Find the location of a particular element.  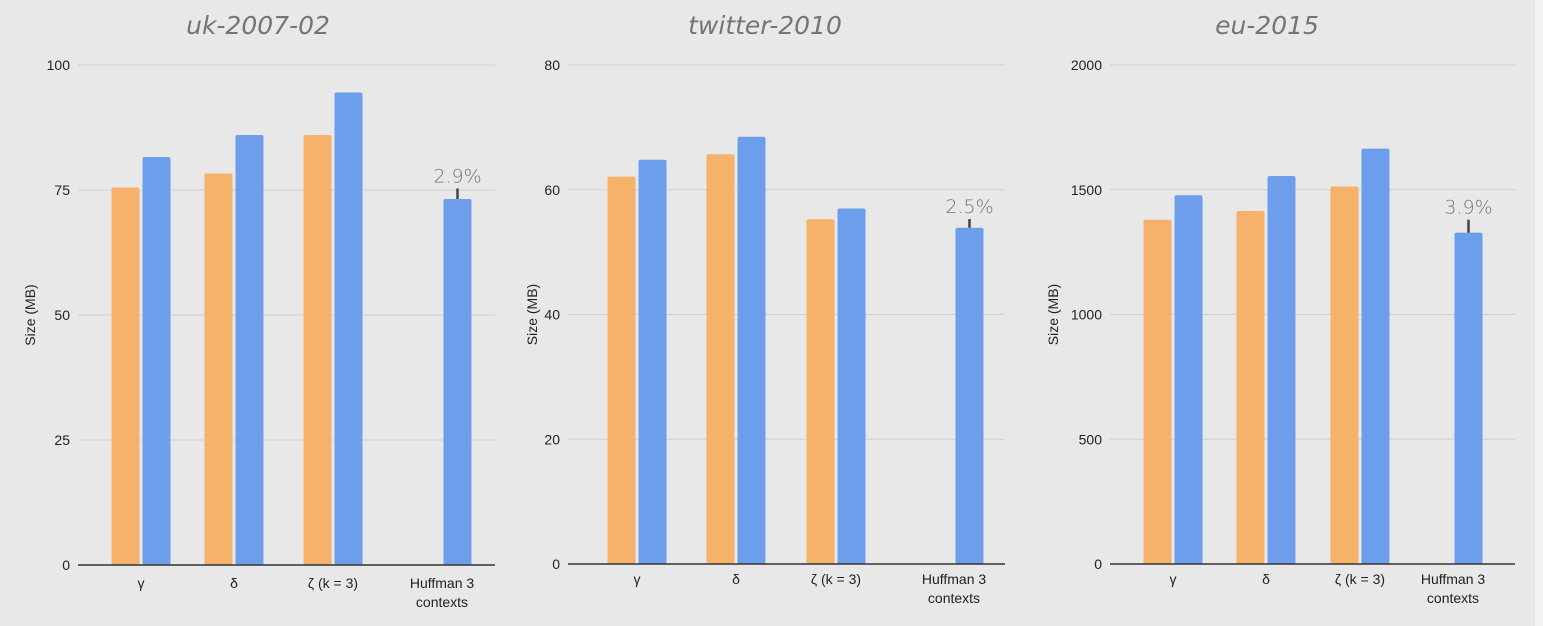

chart-title: twitter-2010 is located at coordinates (765, 25).